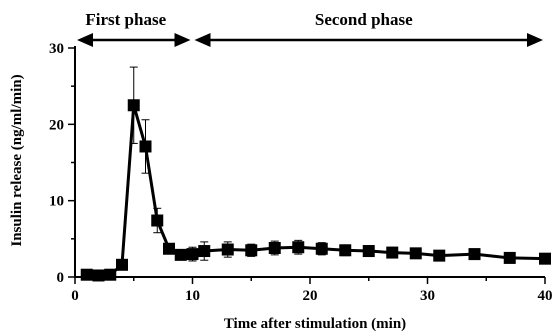 Image resolution: width=556 pixels, height=332 pixels. Describe the element at coordinates (17, 160) in the screenshot. I see `y-axis-title: Insulin release (ng/ml/min)` at that location.